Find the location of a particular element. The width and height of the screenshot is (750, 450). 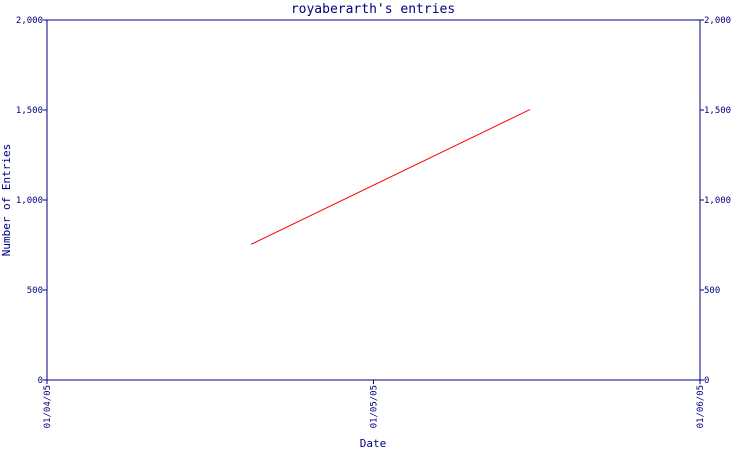

y-tick-label-left: 1,000 is located at coordinates (29, 201).